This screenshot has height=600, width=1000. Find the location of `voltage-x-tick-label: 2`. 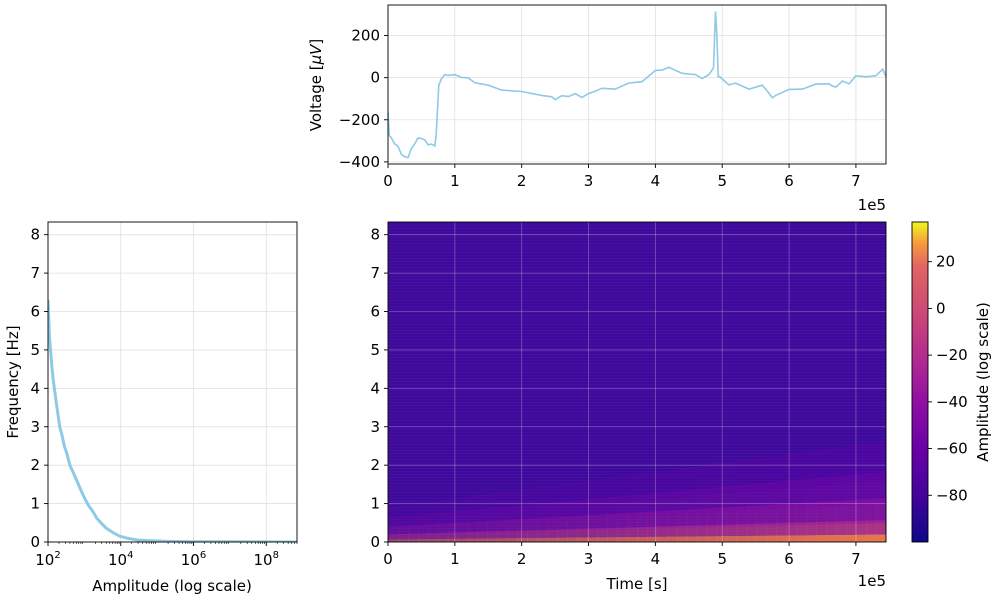

voltage-x-tick-label: 2 is located at coordinates (522, 181).